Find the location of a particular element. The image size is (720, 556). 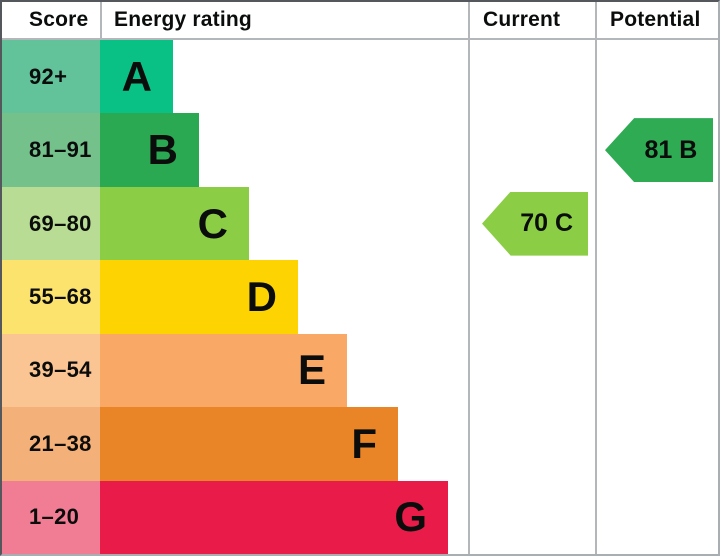

band-bar-e: E is located at coordinates (223, 370).